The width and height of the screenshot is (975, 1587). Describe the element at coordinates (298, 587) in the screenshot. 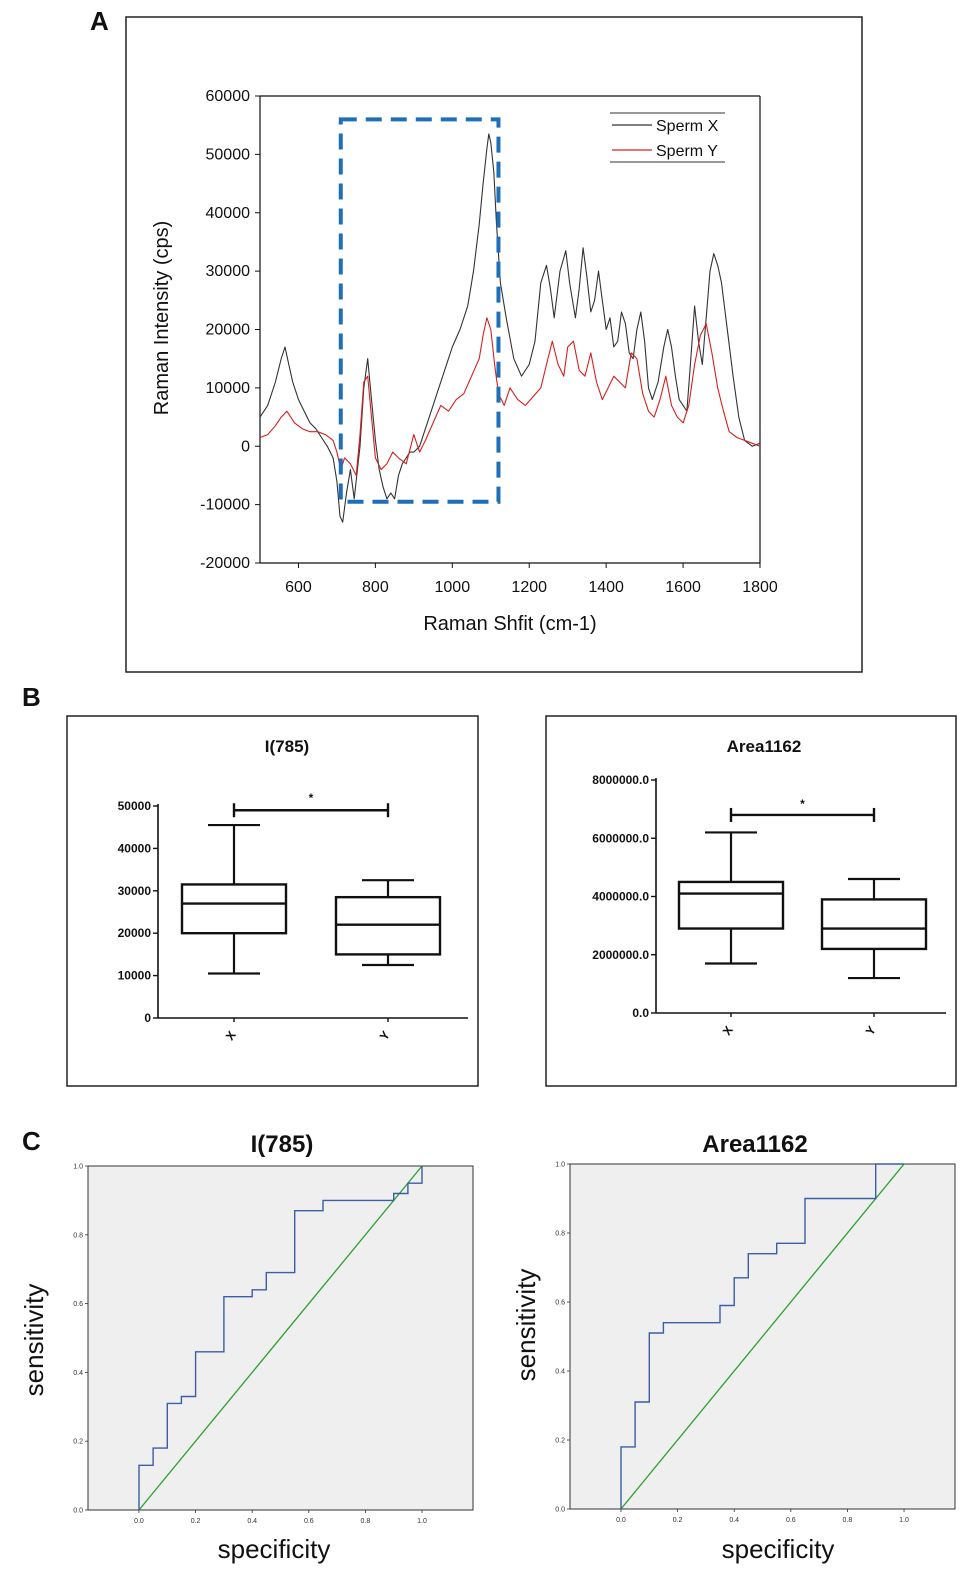

I see `spectrum-x-tick-label: 600` at that location.